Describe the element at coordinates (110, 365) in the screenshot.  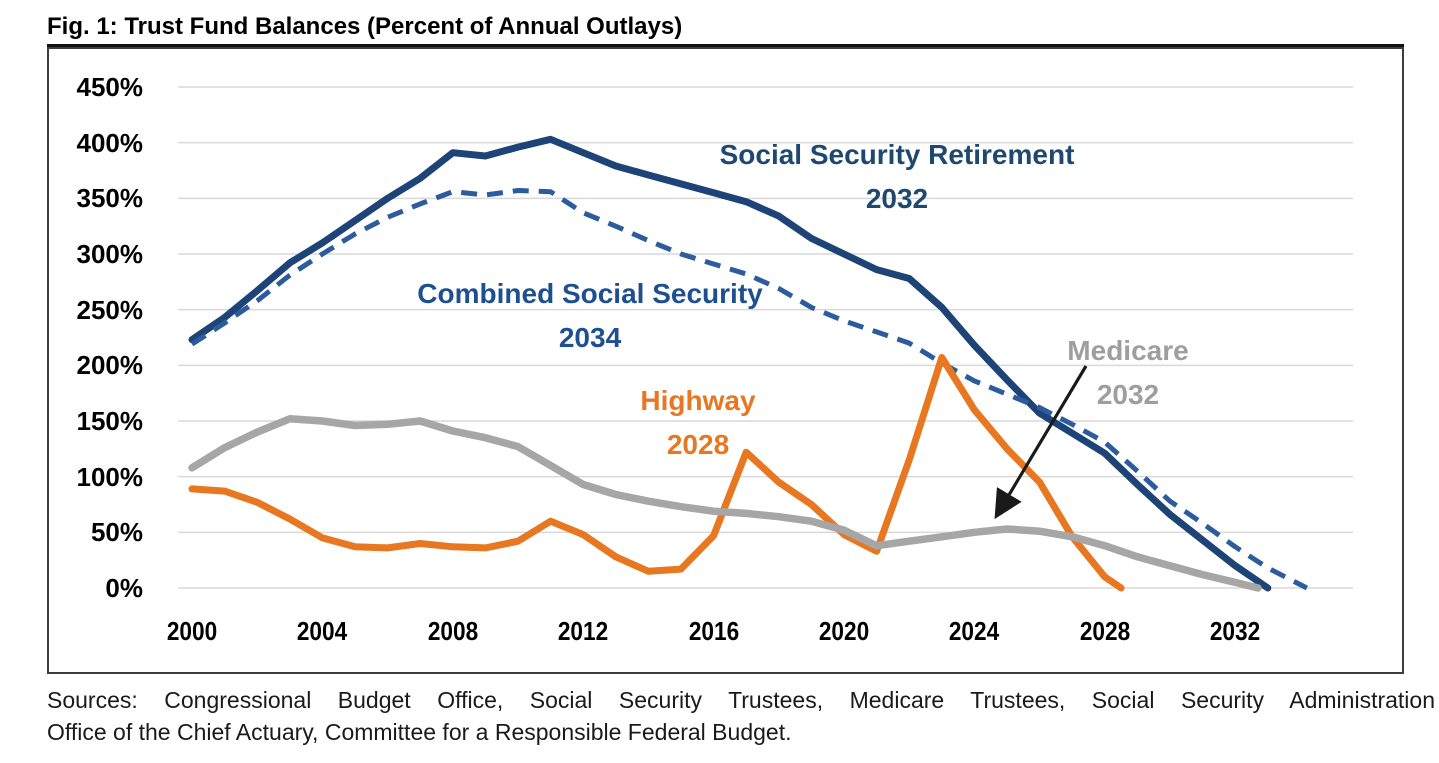
I see `y-axis-label: 200%` at that location.